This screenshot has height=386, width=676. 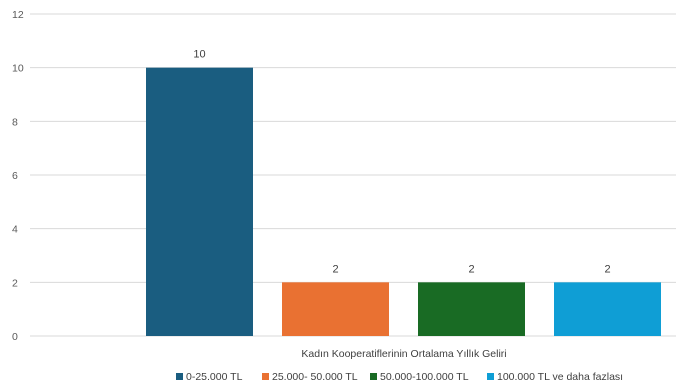 I want to click on legend-label: 0-25.000 TL, so click(x=214, y=377).